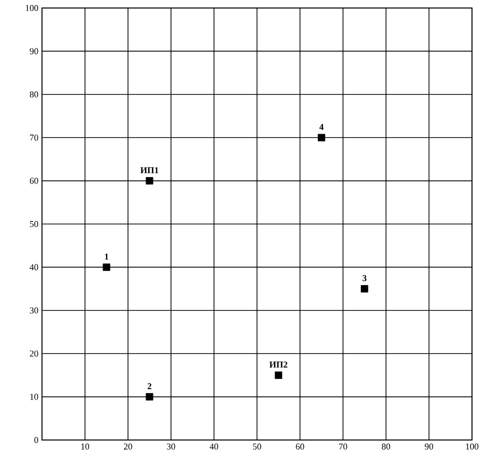 The width and height of the screenshot is (493, 473). Describe the element at coordinates (214, 447) in the screenshot. I see `x-tick-label: 40` at that location.